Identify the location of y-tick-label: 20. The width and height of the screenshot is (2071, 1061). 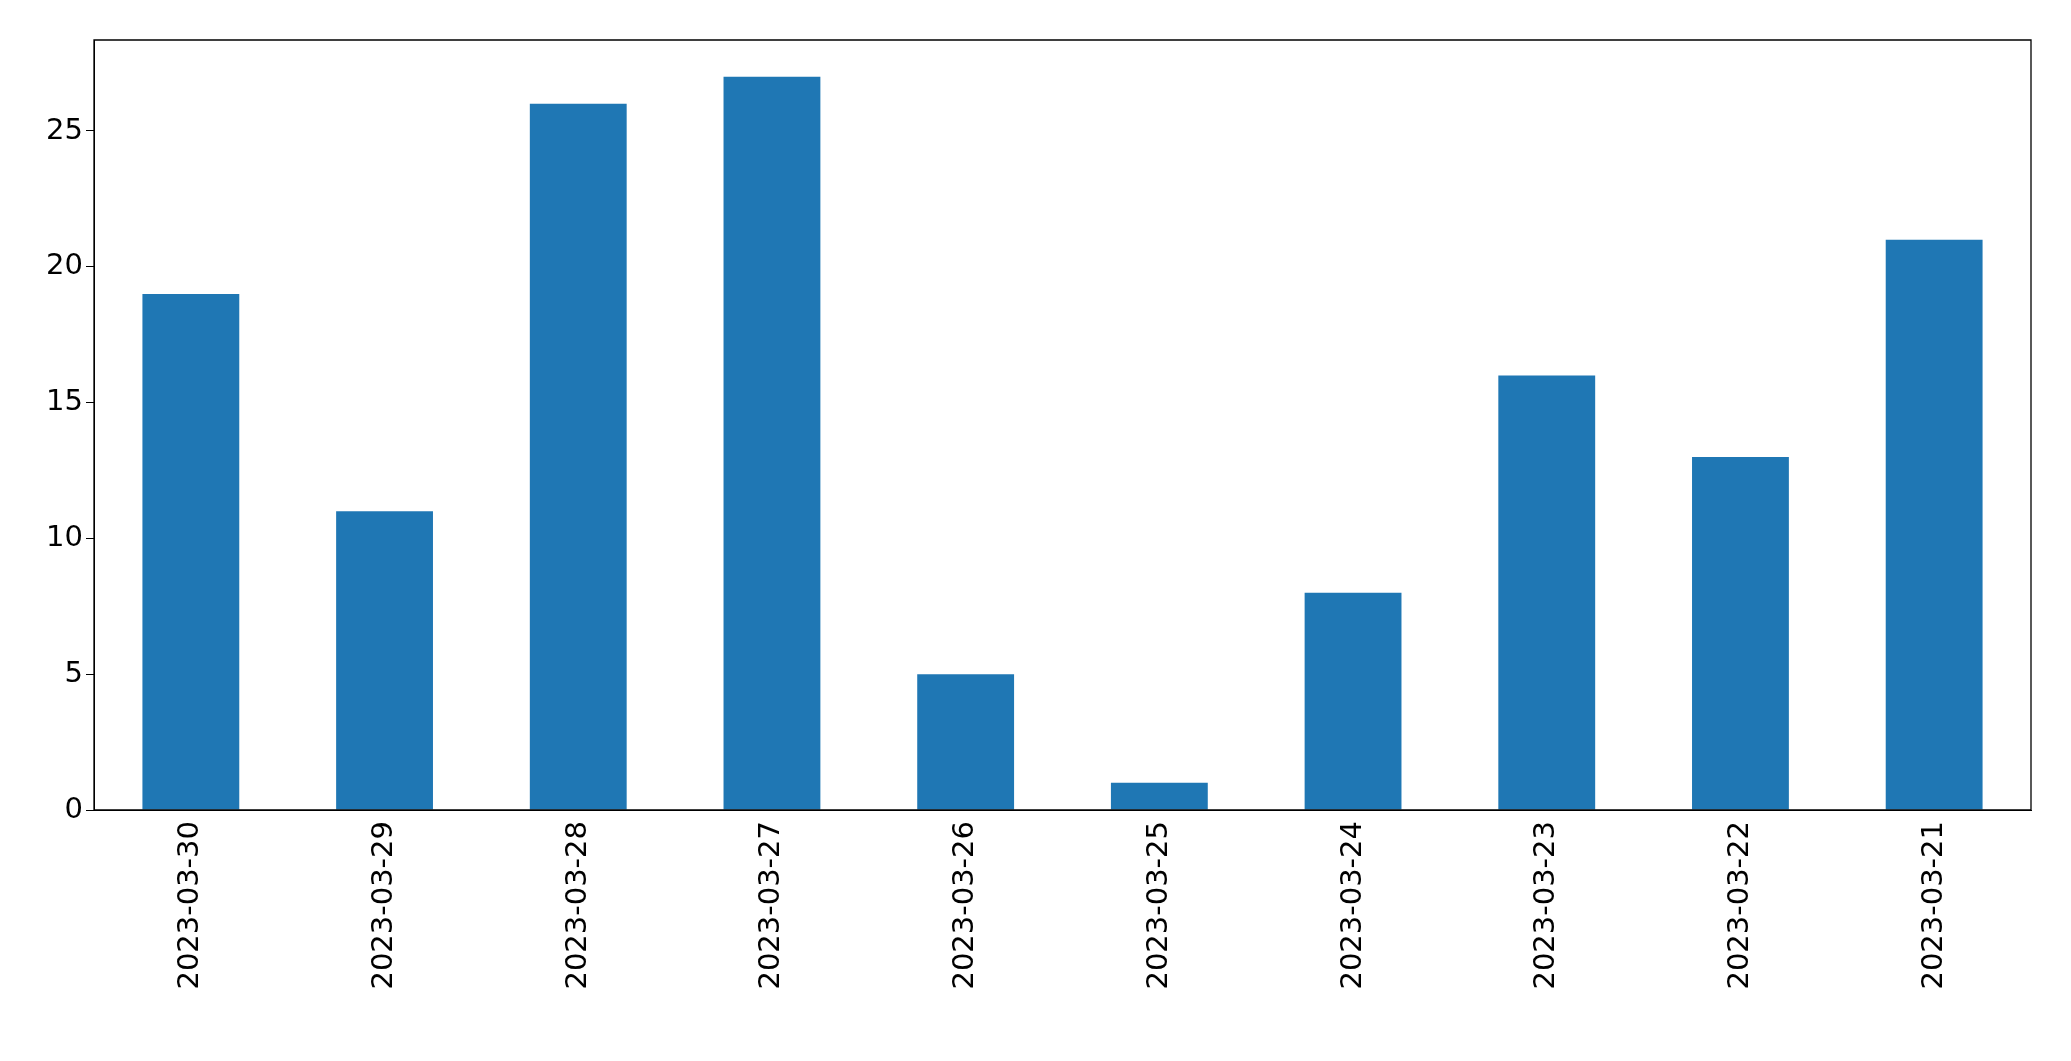
(64, 264).